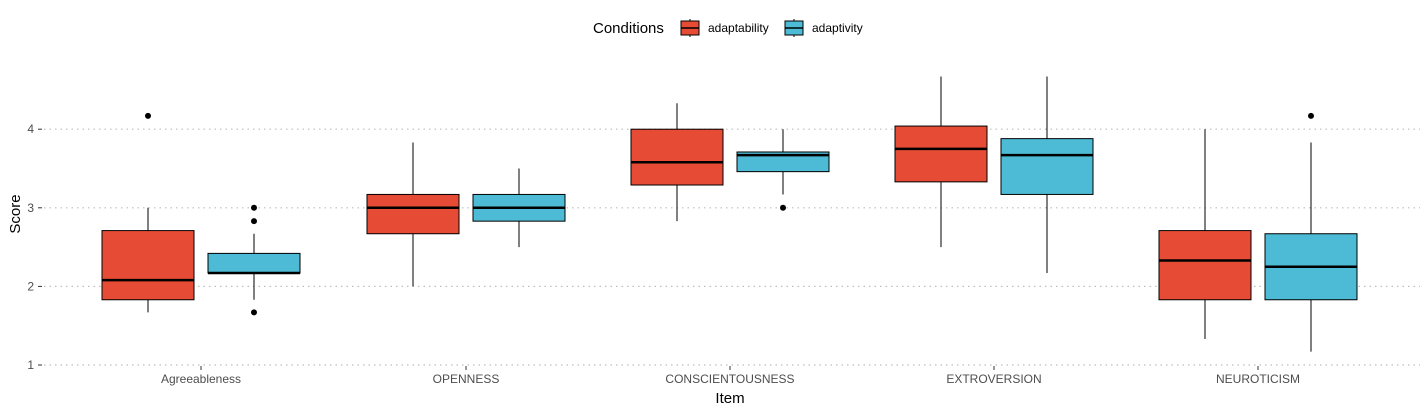  What do you see at coordinates (738, 28) in the screenshot?
I see `legend-label: adaptability` at bounding box center [738, 28].